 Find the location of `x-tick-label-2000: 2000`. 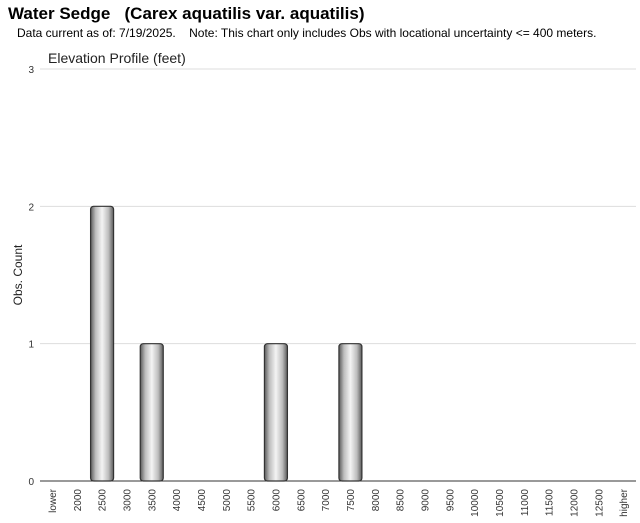

x-tick-label-2000: 2000 is located at coordinates (78, 500).